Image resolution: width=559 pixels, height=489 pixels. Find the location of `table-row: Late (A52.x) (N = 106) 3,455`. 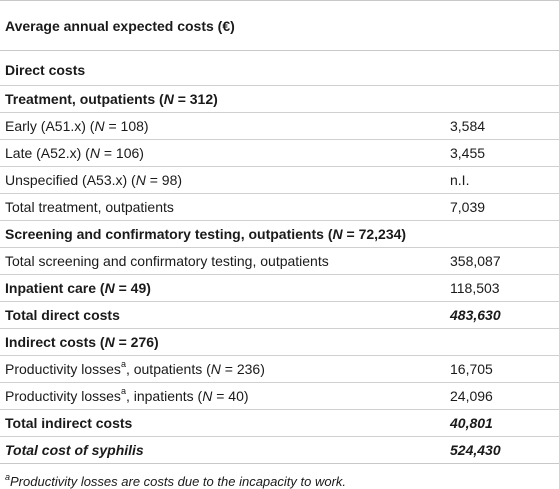

table-row: Late (A52.x) (N = 106) 3,455 is located at coordinates (279, 153).